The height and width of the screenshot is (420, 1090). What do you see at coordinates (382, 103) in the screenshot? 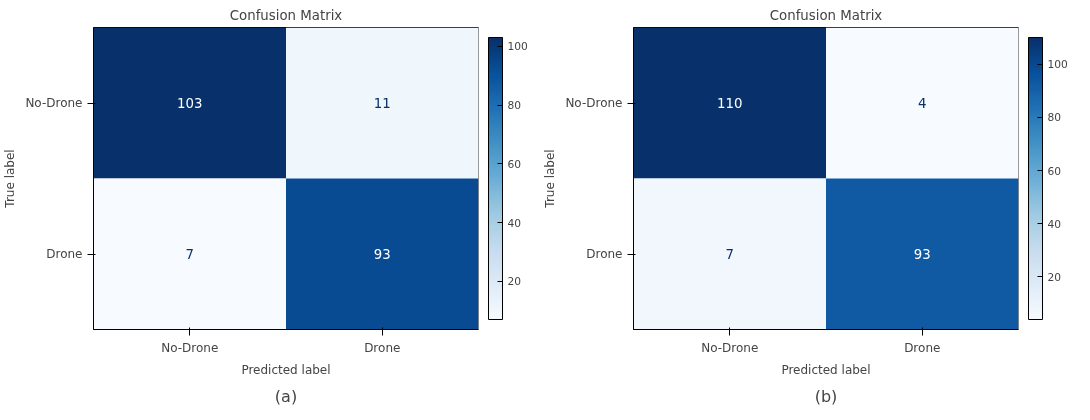
I see `data-label: 11` at bounding box center [382, 103].